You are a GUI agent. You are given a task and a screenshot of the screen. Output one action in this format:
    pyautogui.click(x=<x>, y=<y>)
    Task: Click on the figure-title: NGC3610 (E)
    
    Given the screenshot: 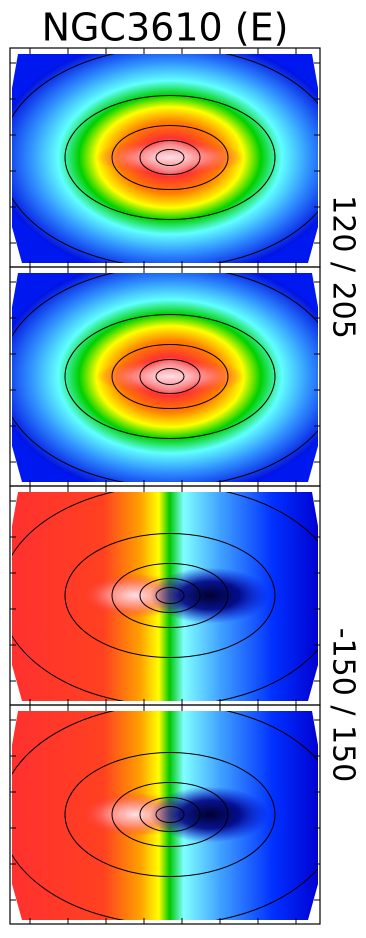 What is the action you would take?
    pyautogui.click(x=165, y=28)
    